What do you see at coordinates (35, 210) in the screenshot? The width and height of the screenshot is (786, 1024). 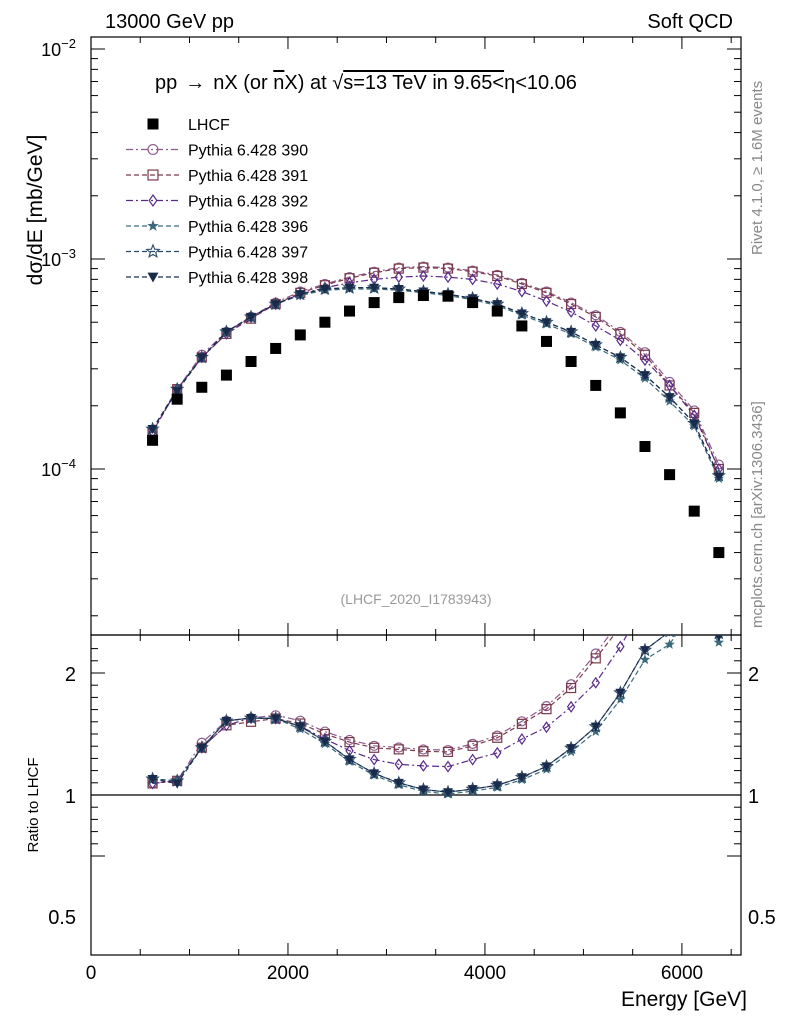 I see `y-axis-label: dσ/dE [mb/GeV]` at bounding box center [35, 210].